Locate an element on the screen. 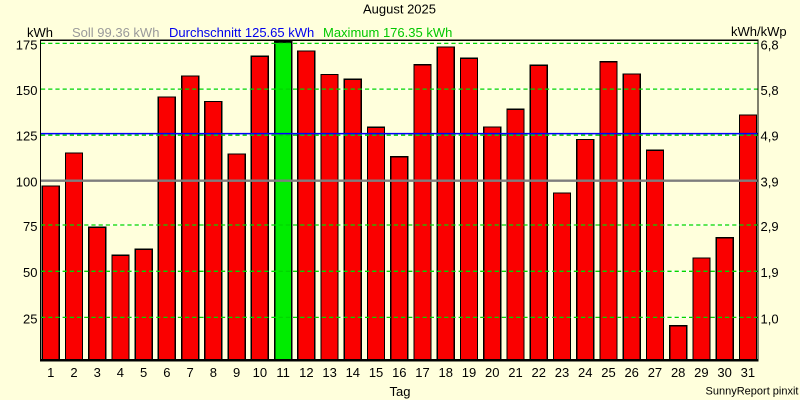  svg-text: 6 is located at coordinates (166, 372).